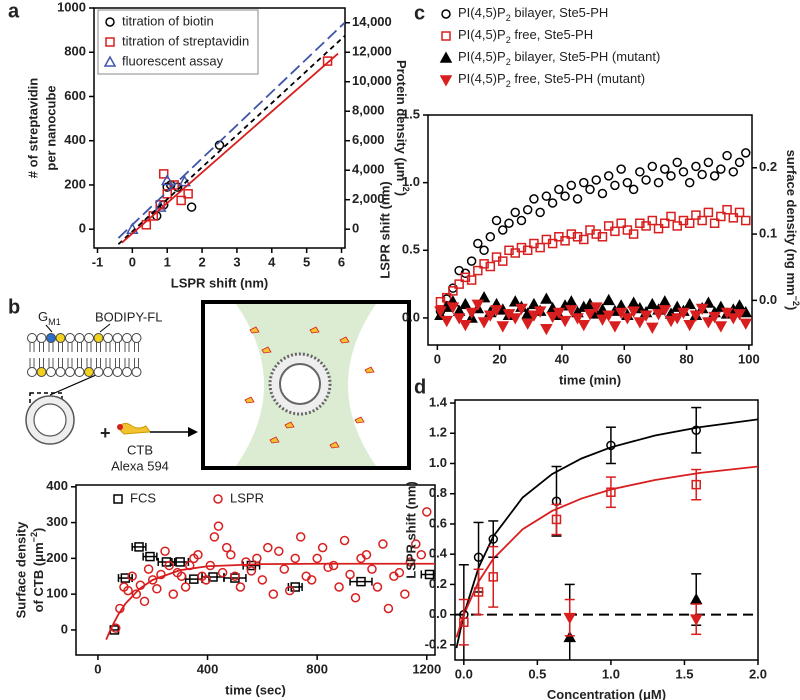 The height and width of the screenshot is (700, 800). I want to click on fit-line, so click(230, 148).